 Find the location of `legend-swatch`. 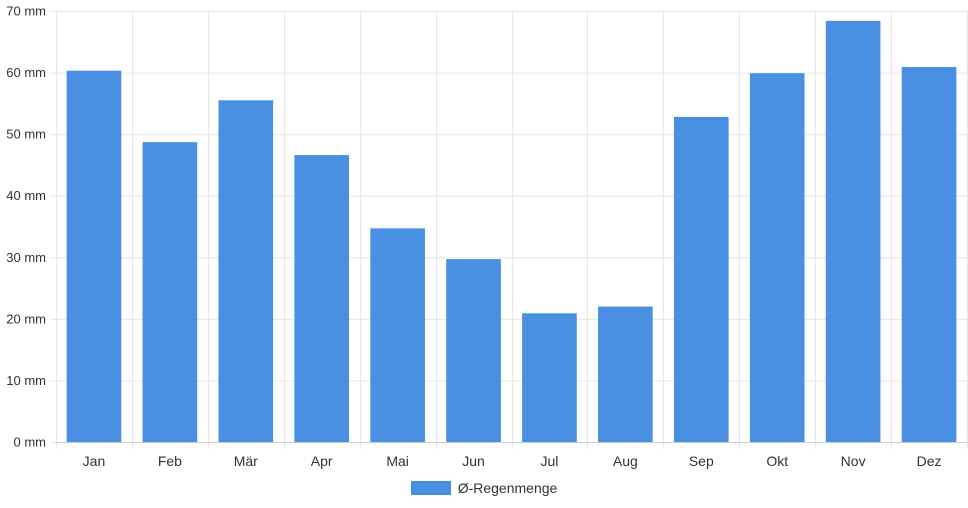

legend-swatch is located at coordinates (430, 488).